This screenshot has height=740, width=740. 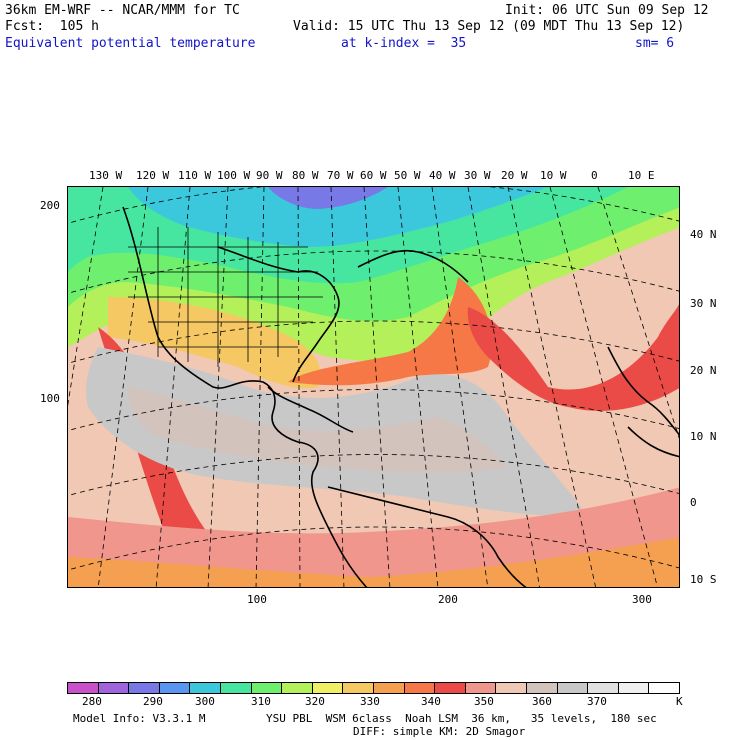 I want to click on lat-label: 10 N, so click(x=703, y=436).